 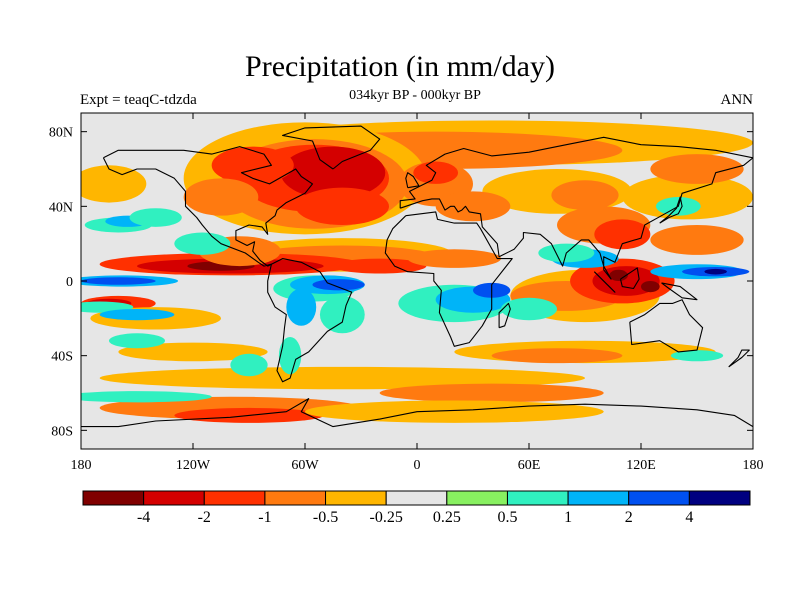 I want to click on y-tick-label: 80S, so click(x=62, y=431).